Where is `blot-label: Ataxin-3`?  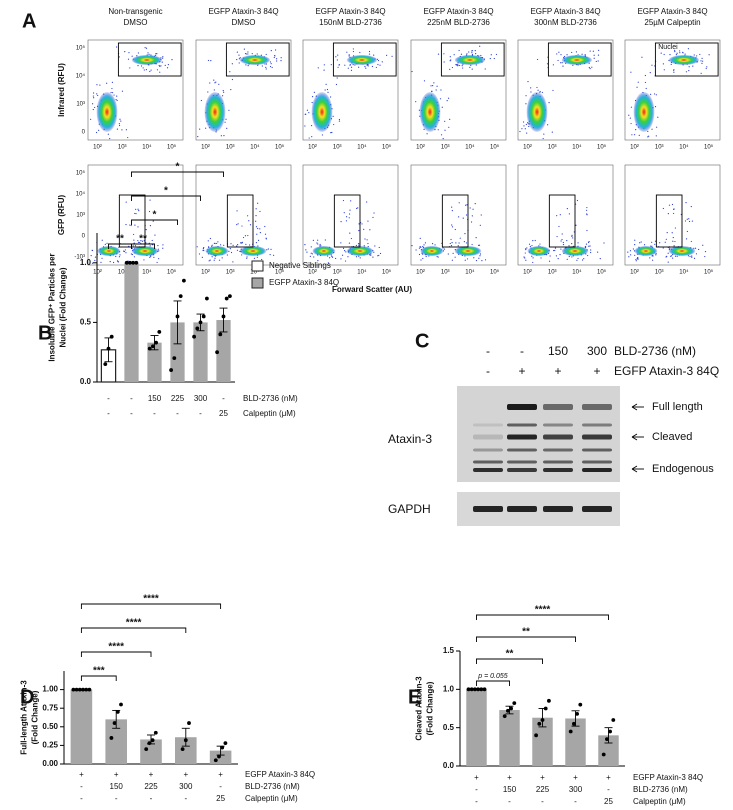
blot-label: Ataxin-3 is located at coordinates (410, 439).